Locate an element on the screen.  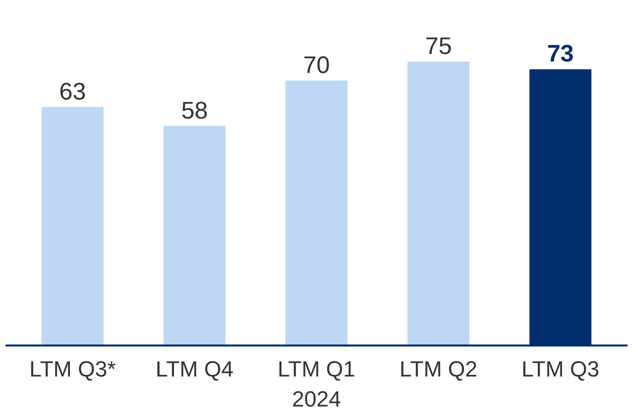
x-tick-label: LTM Q1 2024 is located at coordinates (317, 384).